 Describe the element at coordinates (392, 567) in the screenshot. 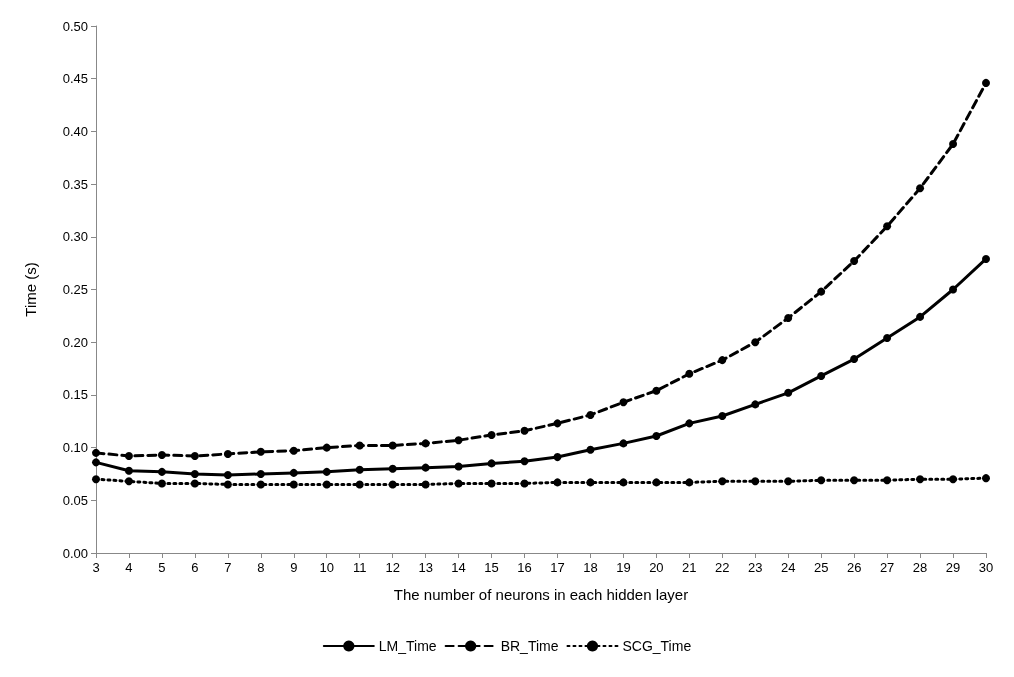

I see `x-tick-label: 12` at that location.